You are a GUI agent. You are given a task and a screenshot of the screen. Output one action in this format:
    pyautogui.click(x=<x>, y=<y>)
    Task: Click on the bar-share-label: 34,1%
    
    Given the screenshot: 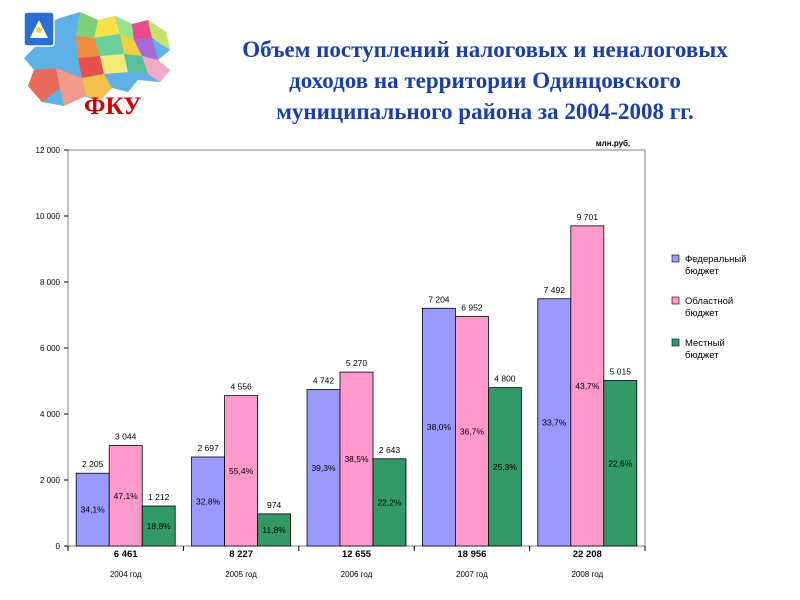 What is the action you would take?
    pyautogui.click(x=93, y=510)
    